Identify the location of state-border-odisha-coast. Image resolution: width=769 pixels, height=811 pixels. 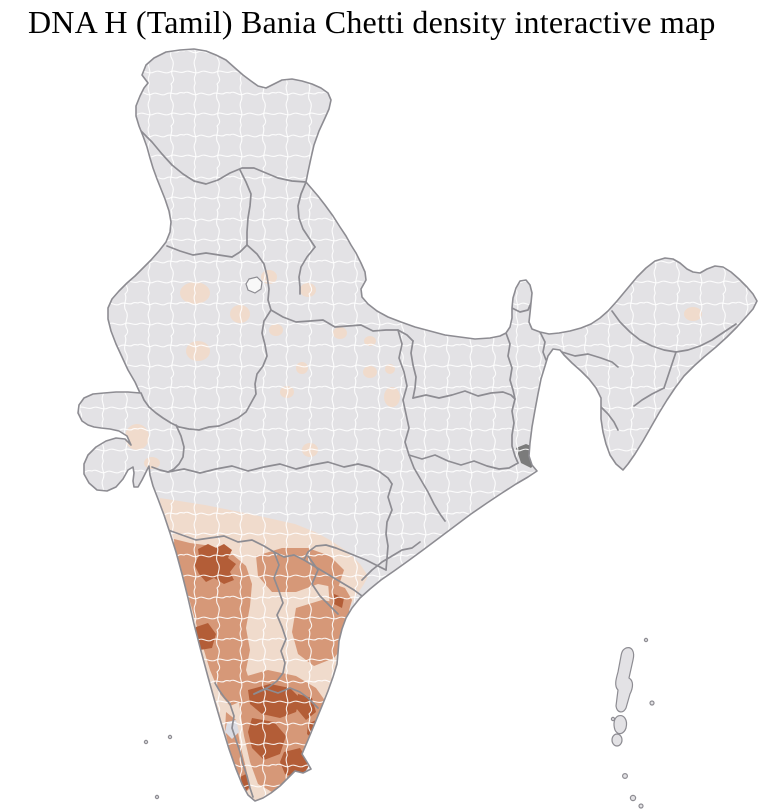
(427, 488).